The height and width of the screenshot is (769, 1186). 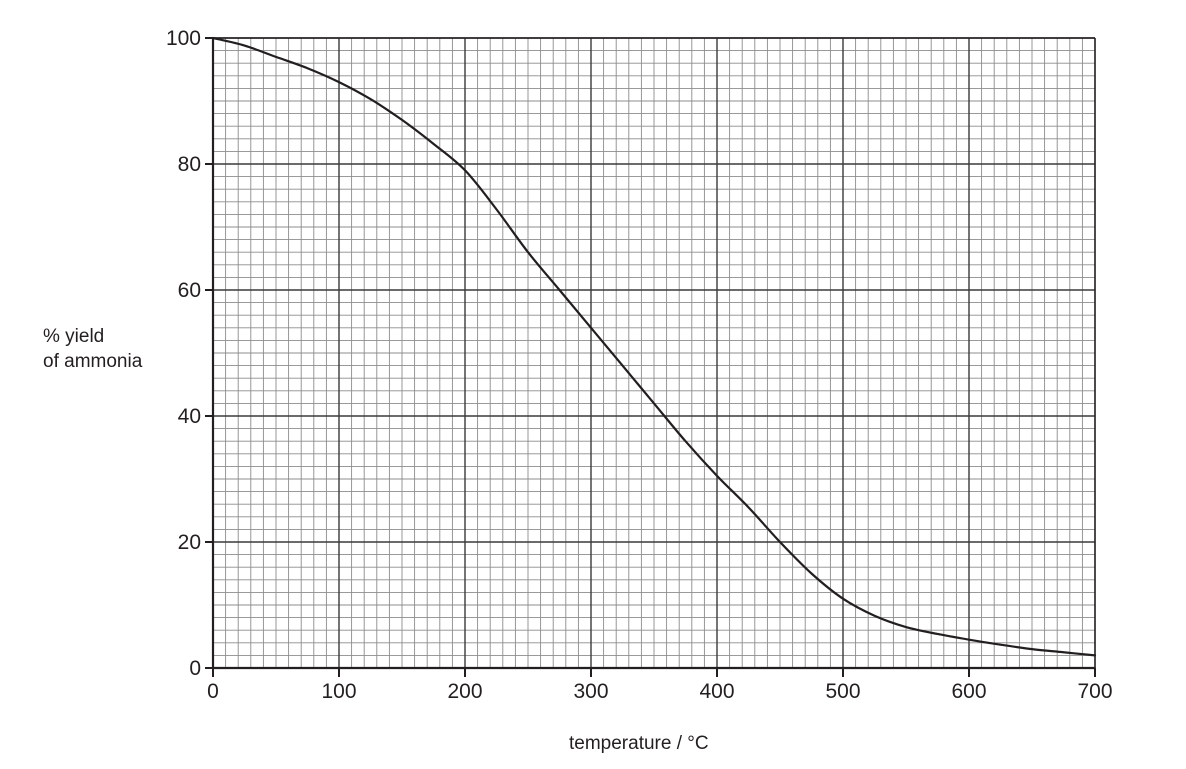 What do you see at coordinates (74, 336) in the screenshot?
I see `y-axis-label-line-1: % yield` at bounding box center [74, 336].